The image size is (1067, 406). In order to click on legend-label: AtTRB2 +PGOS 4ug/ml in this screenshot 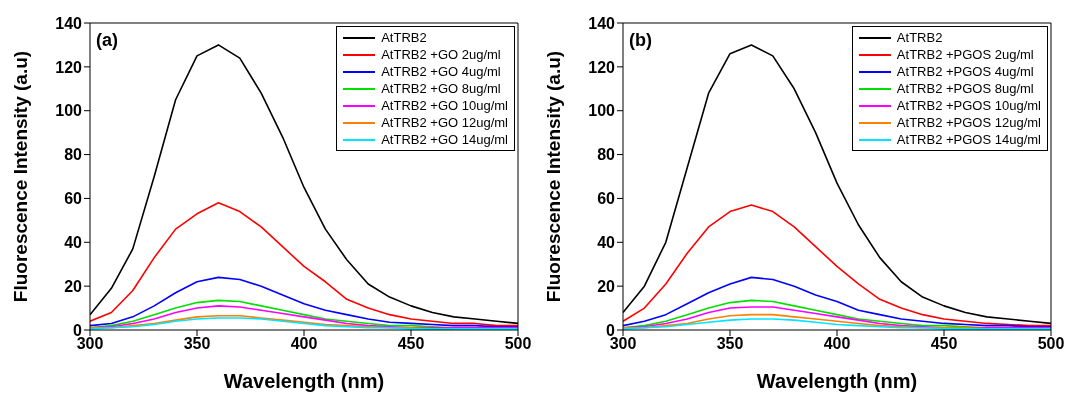, I will do `click(965, 71)`.